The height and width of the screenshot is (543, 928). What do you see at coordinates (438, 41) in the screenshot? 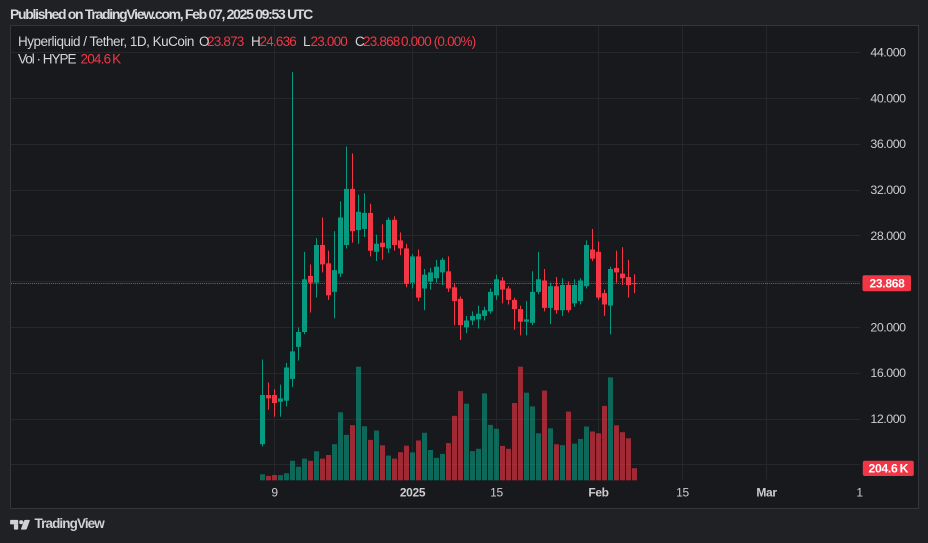
I see `svg-text: 0.000 (0.00%)` at bounding box center [438, 41].